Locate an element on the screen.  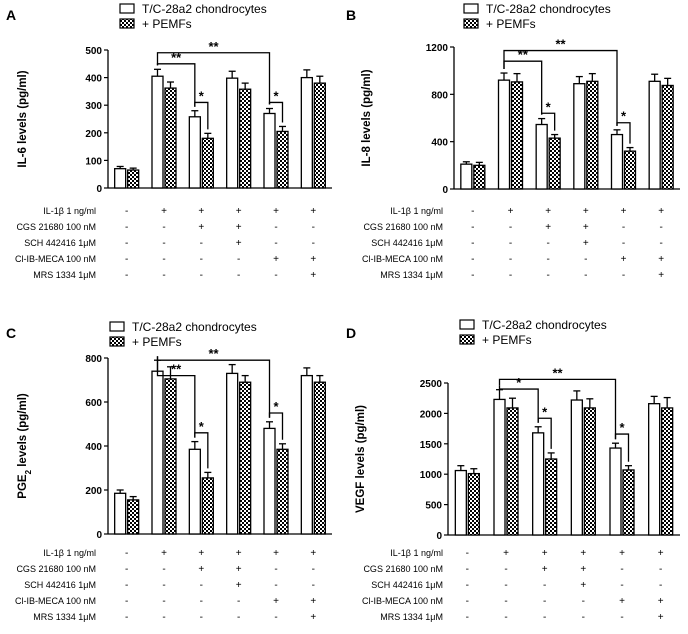
legend-label: + PEMFs is located at coordinates (157, 342).